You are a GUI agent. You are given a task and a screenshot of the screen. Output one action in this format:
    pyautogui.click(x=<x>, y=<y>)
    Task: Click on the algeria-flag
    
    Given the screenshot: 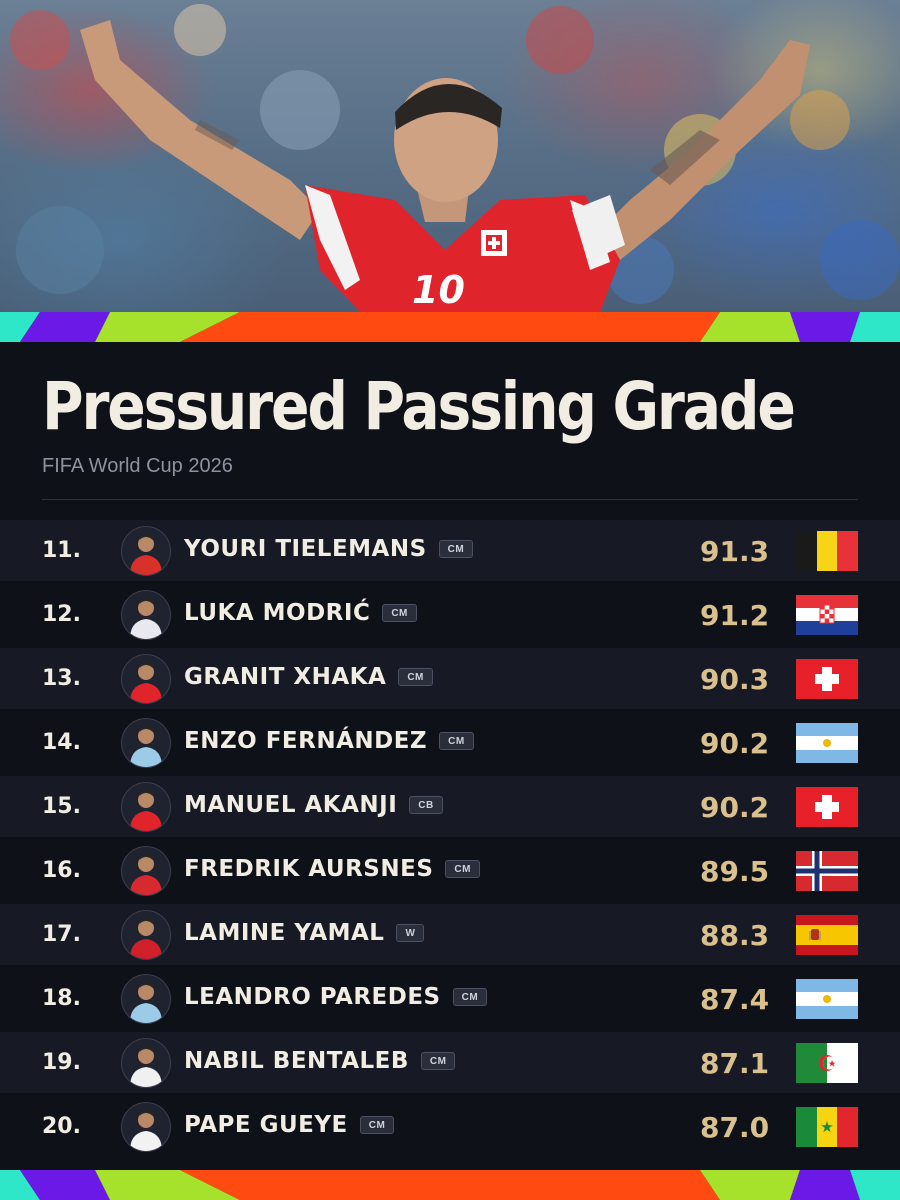 What is the action you would take?
    pyautogui.click(x=827, y=1063)
    